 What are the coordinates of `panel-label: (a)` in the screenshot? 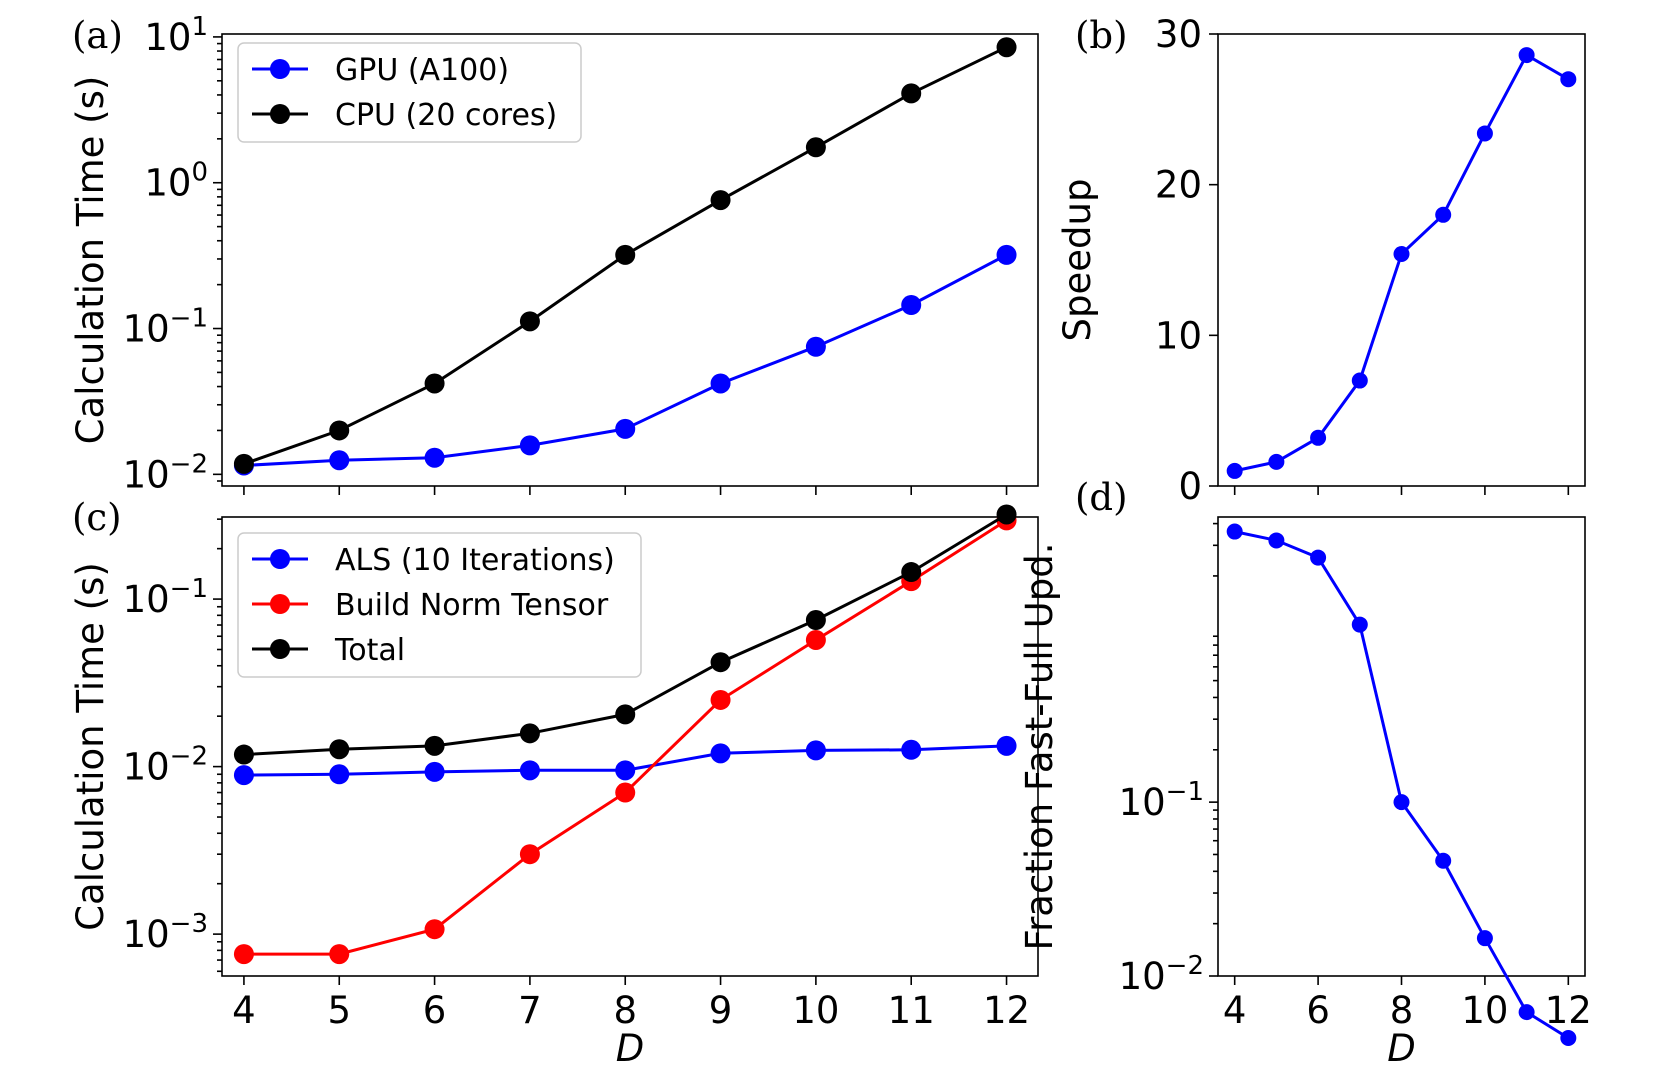 It's located at (97, 35).